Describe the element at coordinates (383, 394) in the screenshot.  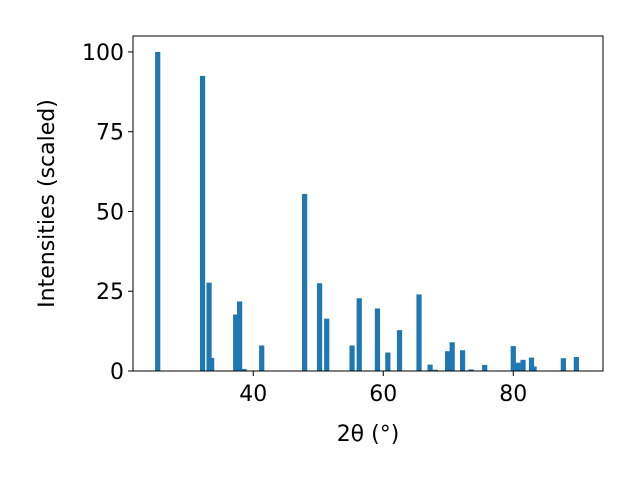
I see `x-tick-label-1: 60` at that location.